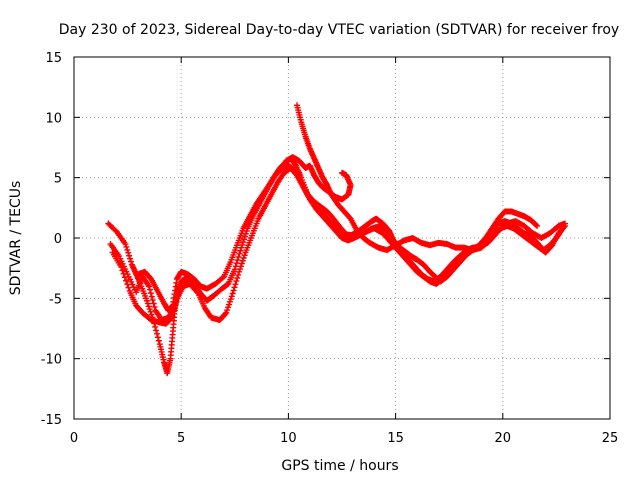  What do you see at coordinates (610, 438) in the screenshot?
I see `x-tick-label: 25` at bounding box center [610, 438].